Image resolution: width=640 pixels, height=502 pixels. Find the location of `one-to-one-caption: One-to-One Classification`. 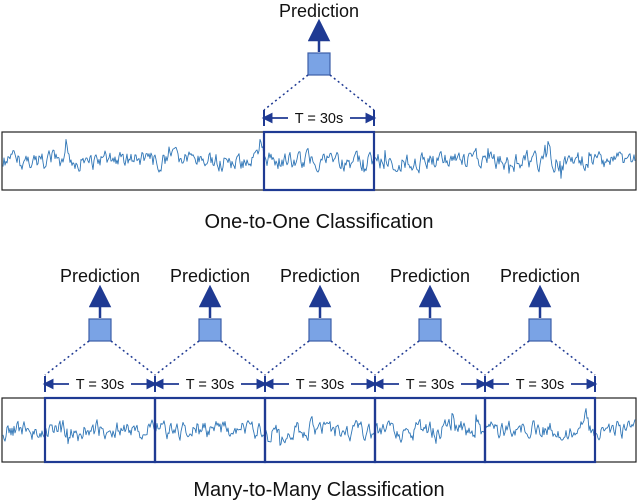

one-to-one-caption: One-to-One Classification is located at coordinates (319, 222).